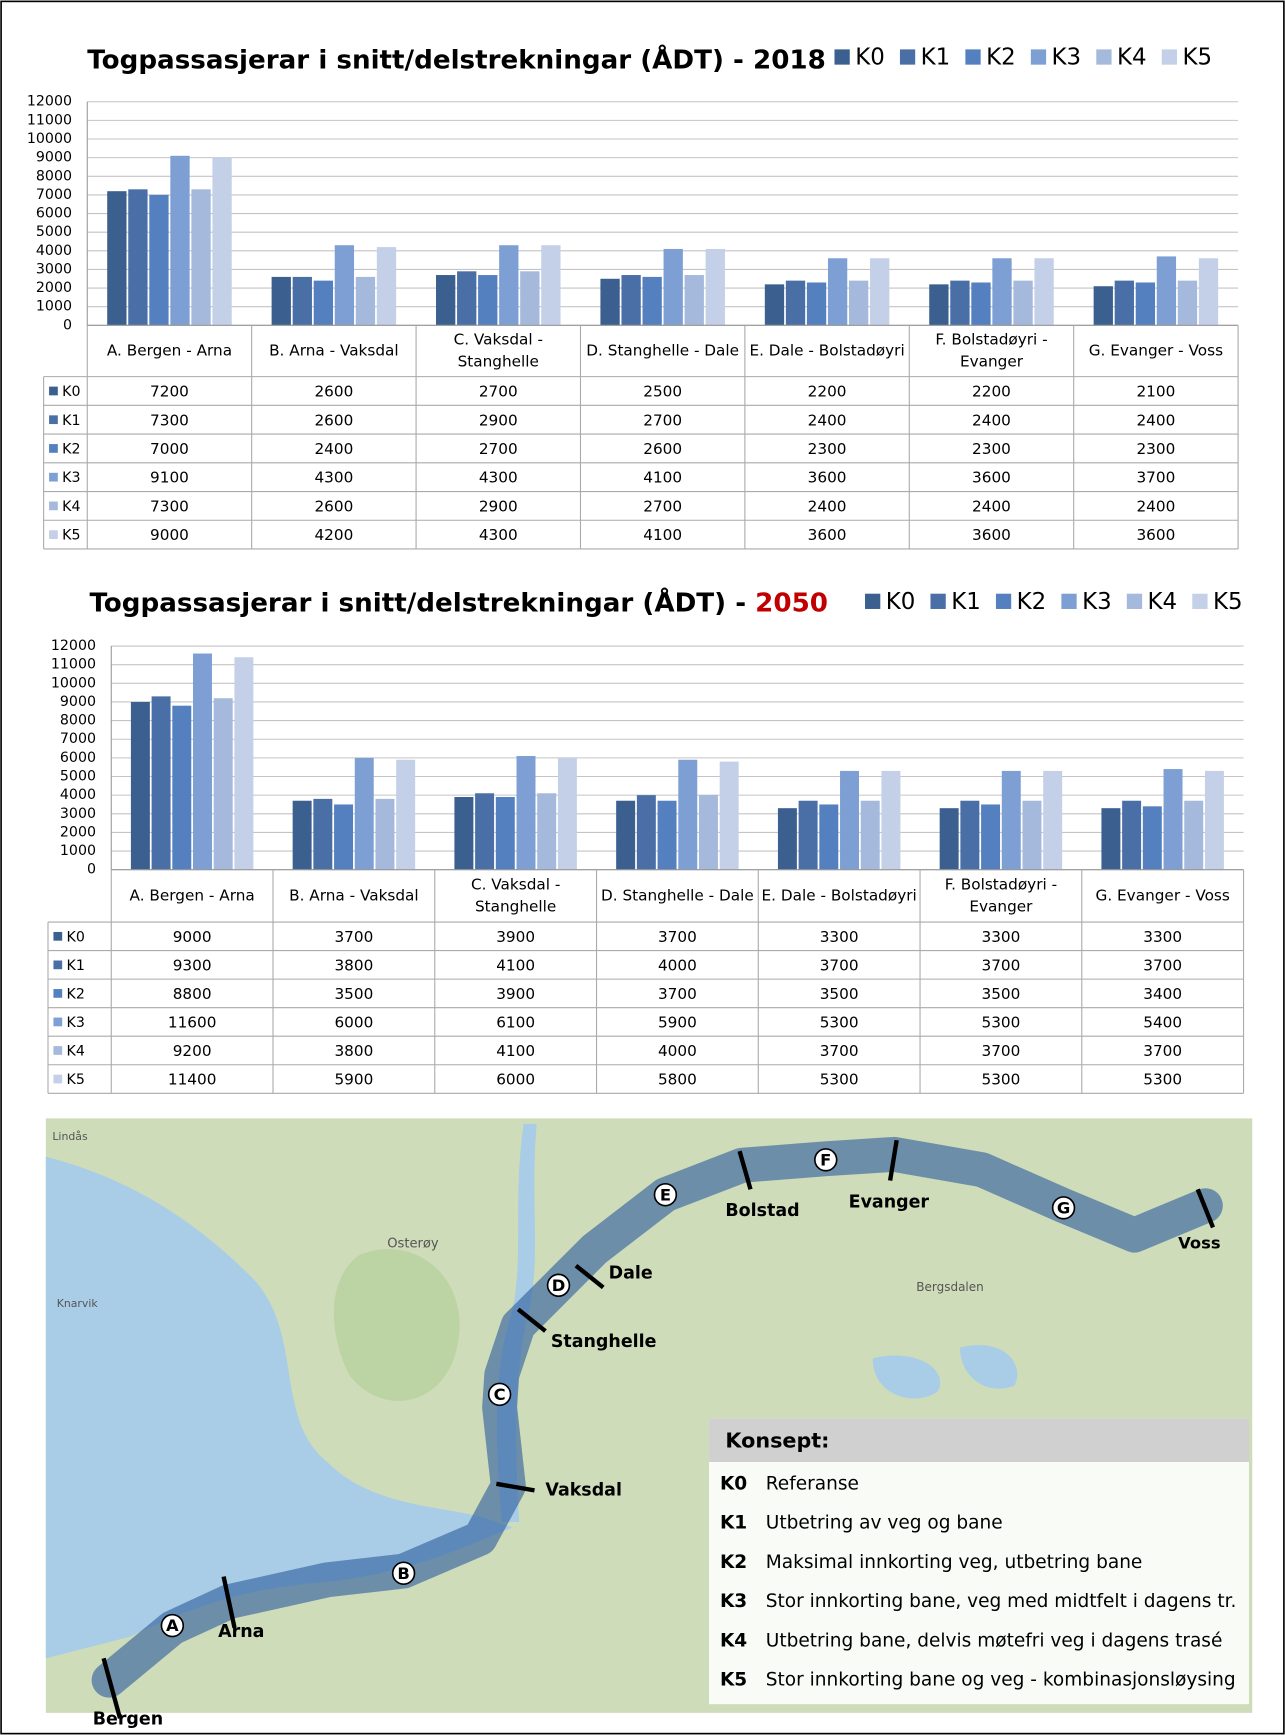 The width and height of the screenshot is (1285, 1735). I want to click on table-cell: 2400, so click(1155, 506).